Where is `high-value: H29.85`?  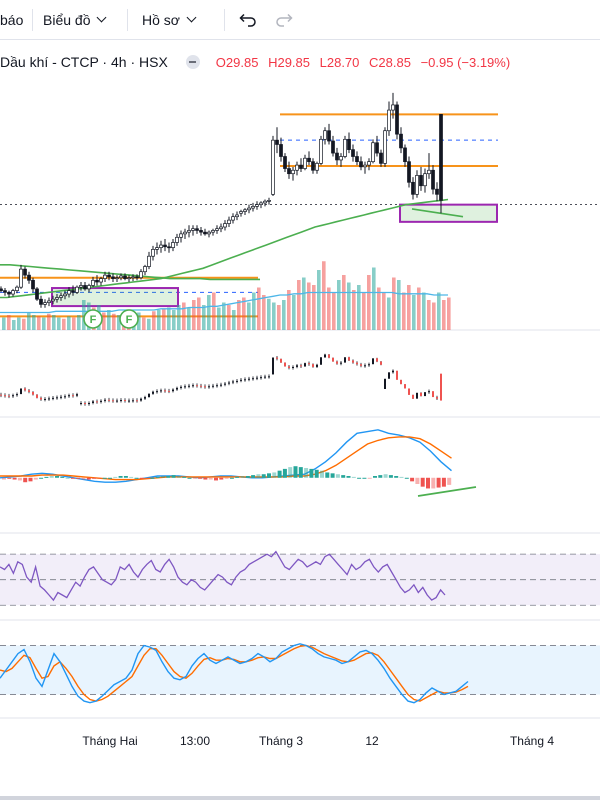
high-value: H29.85 is located at coordinates (289, 62).